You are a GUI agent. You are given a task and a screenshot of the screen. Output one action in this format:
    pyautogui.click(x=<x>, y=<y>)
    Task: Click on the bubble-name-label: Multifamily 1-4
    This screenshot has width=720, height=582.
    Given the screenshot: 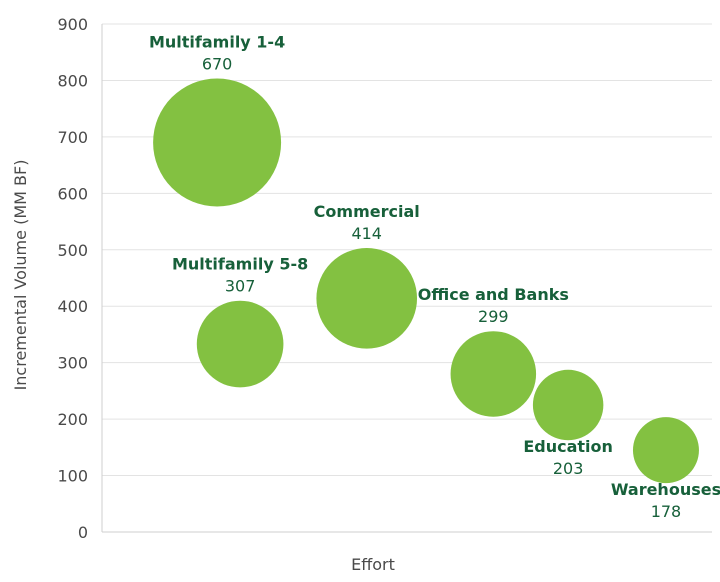 What is the action you would take?
    pyautogui.click(x=217, y=42)
    